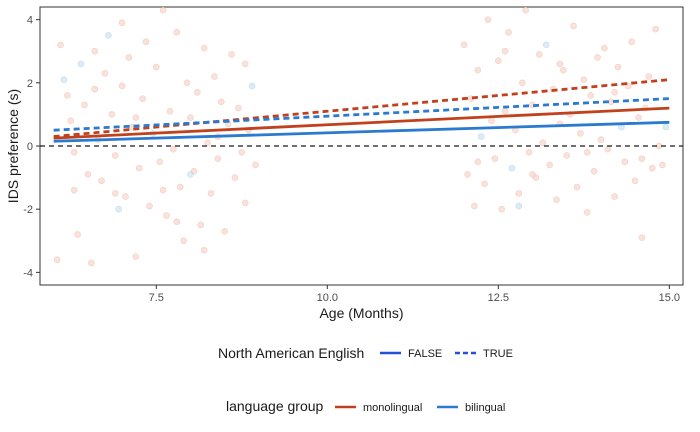  Describe the element at coordinates (485, 408) in the screenshot. I see `legend-label-bilingual: bilingual` at that location.